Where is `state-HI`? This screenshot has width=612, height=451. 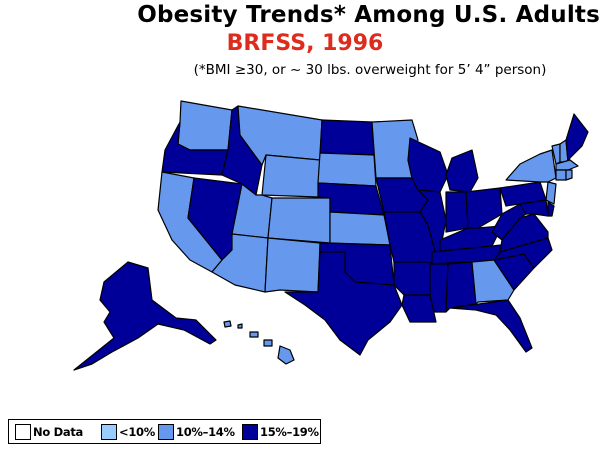 state-HI is located at coordinates (259, 342).